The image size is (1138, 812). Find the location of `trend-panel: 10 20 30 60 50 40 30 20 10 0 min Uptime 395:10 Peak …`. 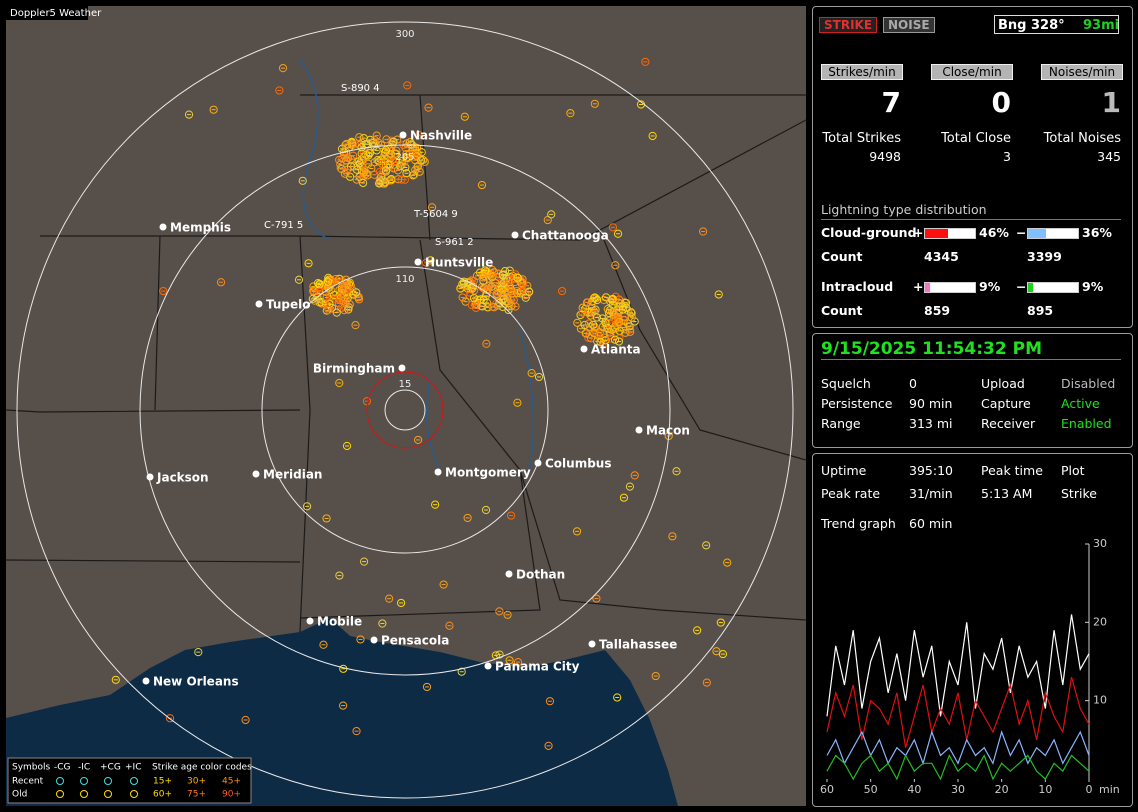

trend-panel: 10 20 30 60 50 40 30 20 10 0 min Uptime 395:10 Peak … is located at coordinates (972, 630).